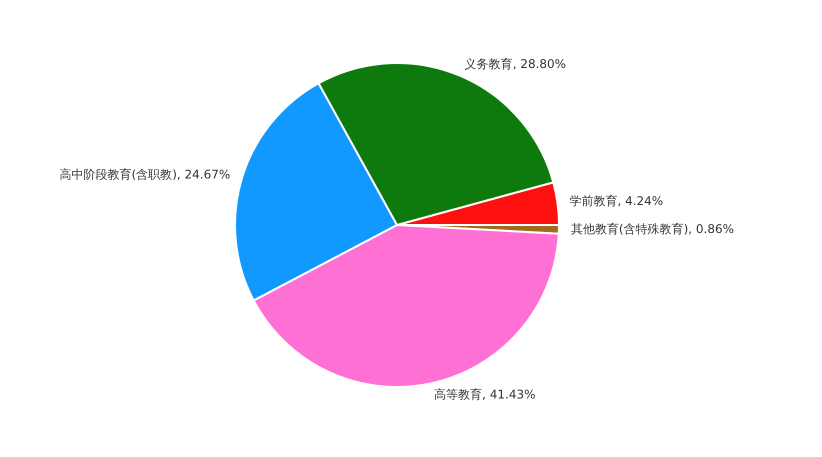 This screenshot has width=822, height=457. What do you see at coordinates (485, 394) in the screenshot?
I see `slice-label: 高等教育, 41.43%` at bounding box center [485, 394].